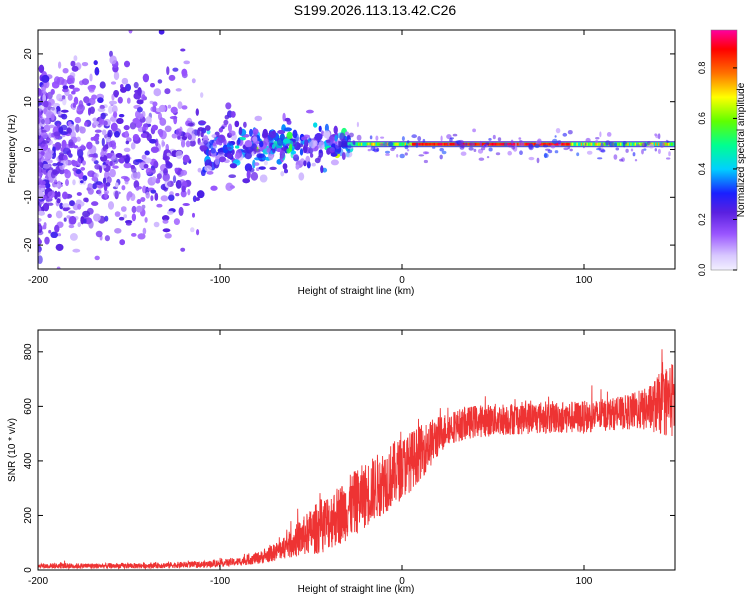  I want to click on colorbar-tick-label: 0.2, so click(702, 219).